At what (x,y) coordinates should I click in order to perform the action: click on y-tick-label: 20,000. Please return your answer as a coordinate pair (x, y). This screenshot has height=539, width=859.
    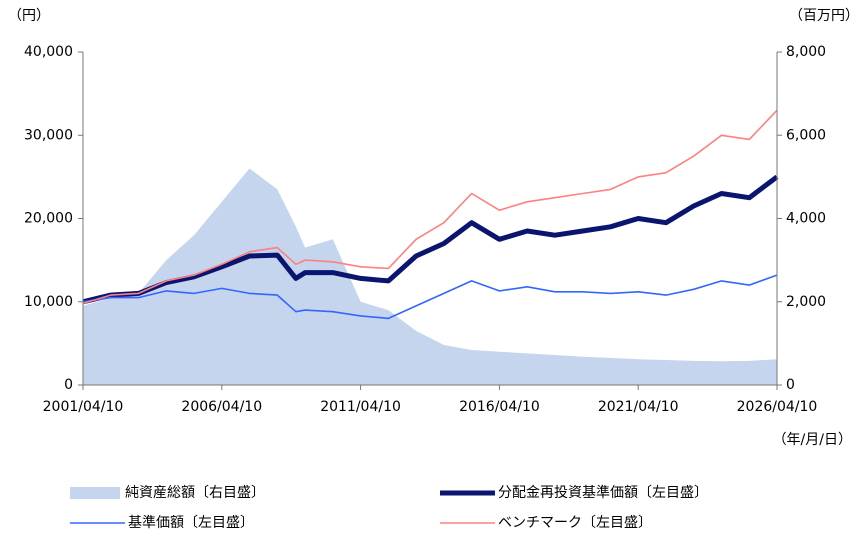
    Looking at the image, I should click on (48, 219).